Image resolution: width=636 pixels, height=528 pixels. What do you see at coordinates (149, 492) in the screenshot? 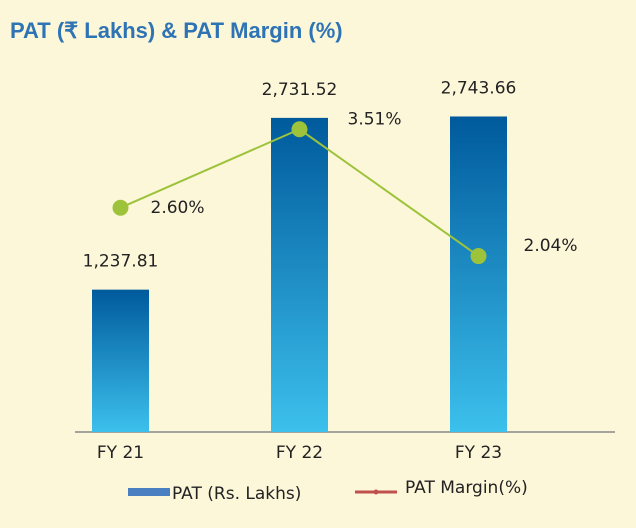
I see `legend-swatch` at bounding box center [149, 492].